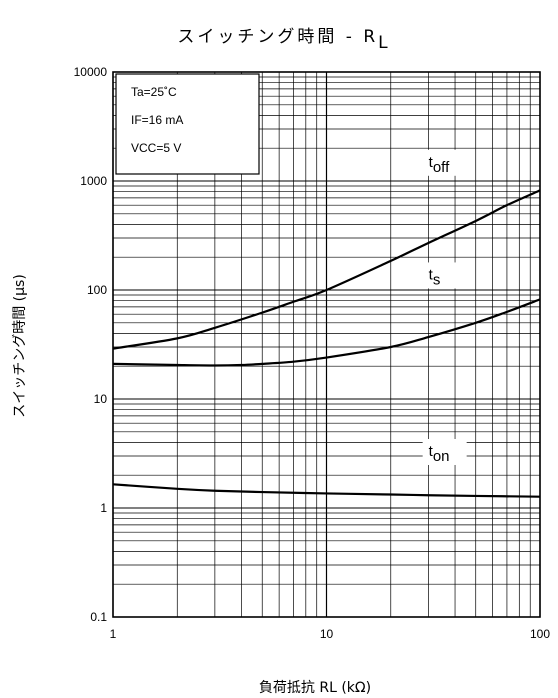 The height and width of the screenshot is (698, 558). Describe the element at coordinates (384, 43) in the screenshot. I see `chart-title-subscript: L` at that location.